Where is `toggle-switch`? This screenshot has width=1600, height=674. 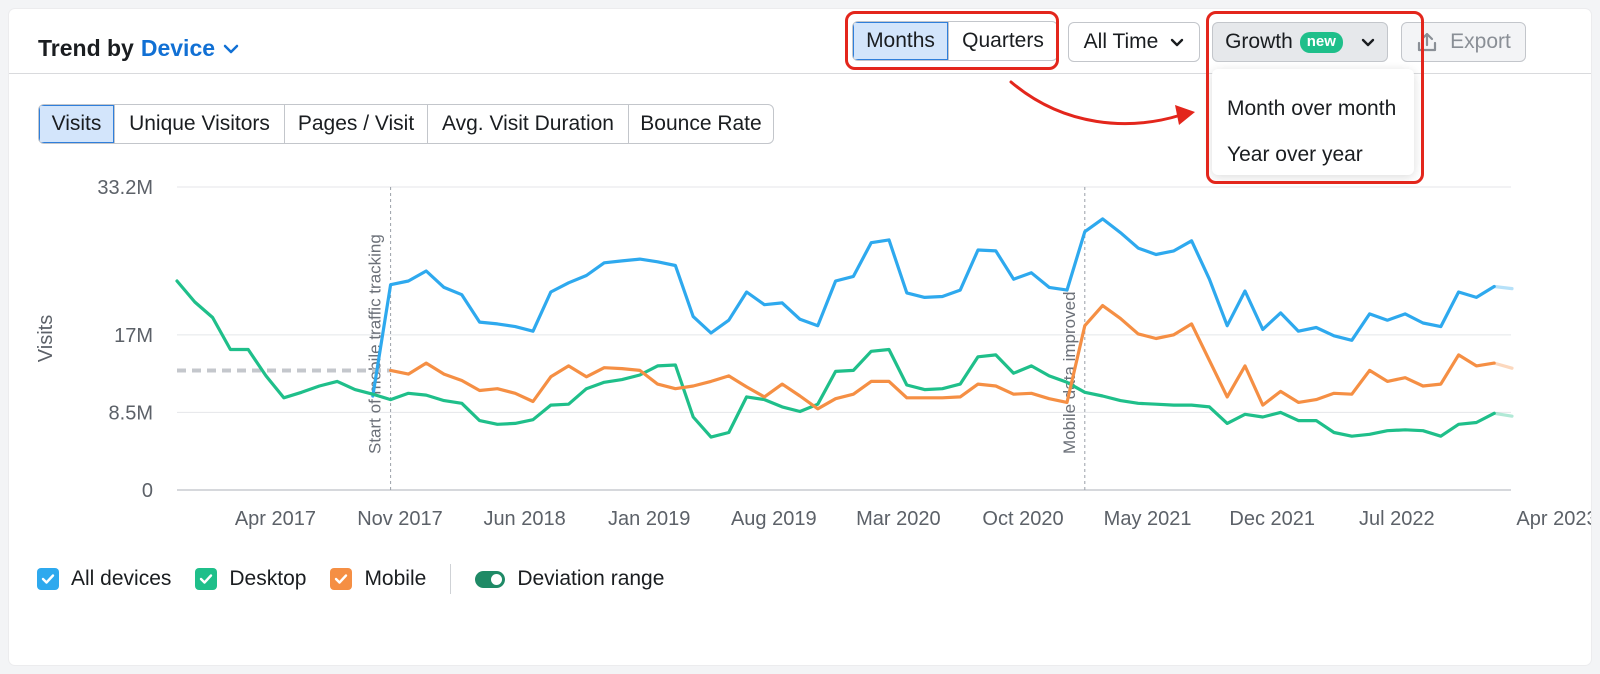
toggle-switch is located at coordinates (490, 579).